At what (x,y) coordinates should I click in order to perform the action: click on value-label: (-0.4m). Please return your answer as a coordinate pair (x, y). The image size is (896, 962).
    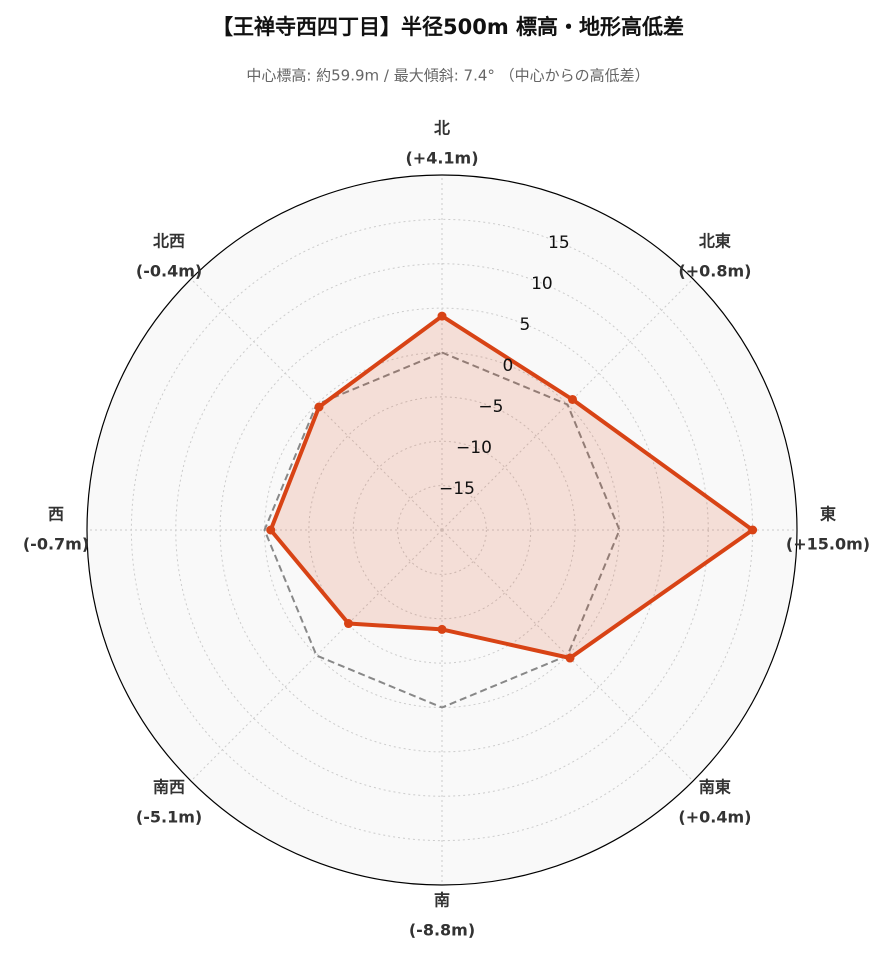
    Looking at the image, I should click on (169, 271).